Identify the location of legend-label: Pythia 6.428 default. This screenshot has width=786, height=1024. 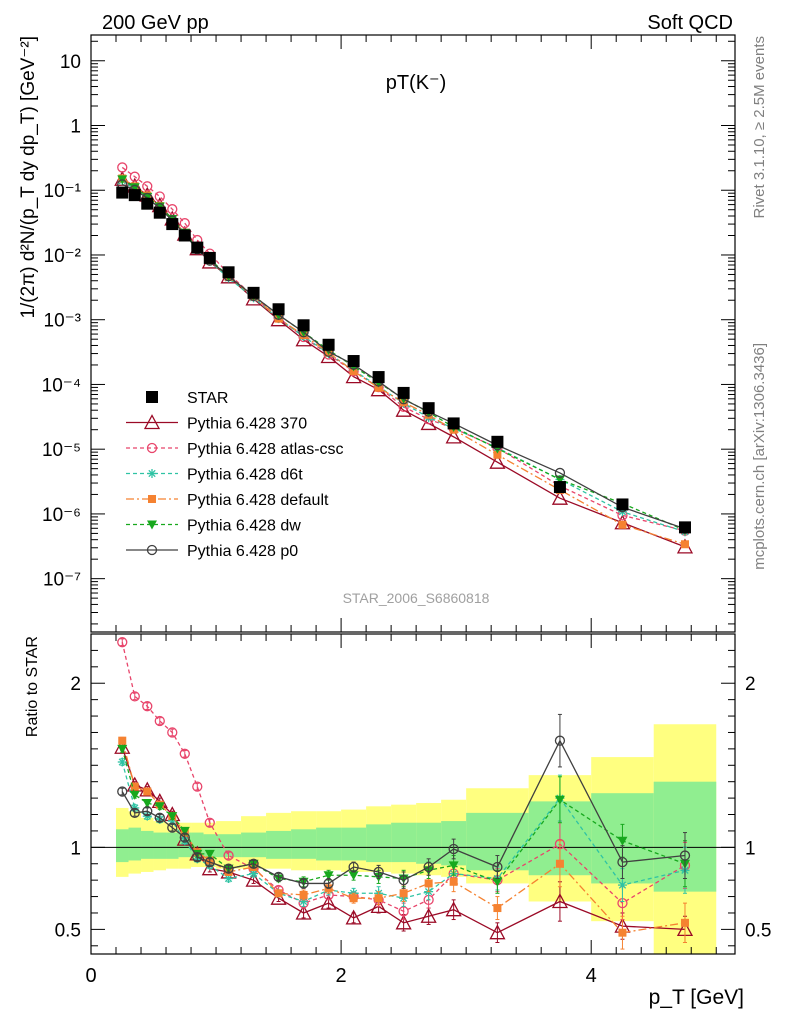
(258, 500).